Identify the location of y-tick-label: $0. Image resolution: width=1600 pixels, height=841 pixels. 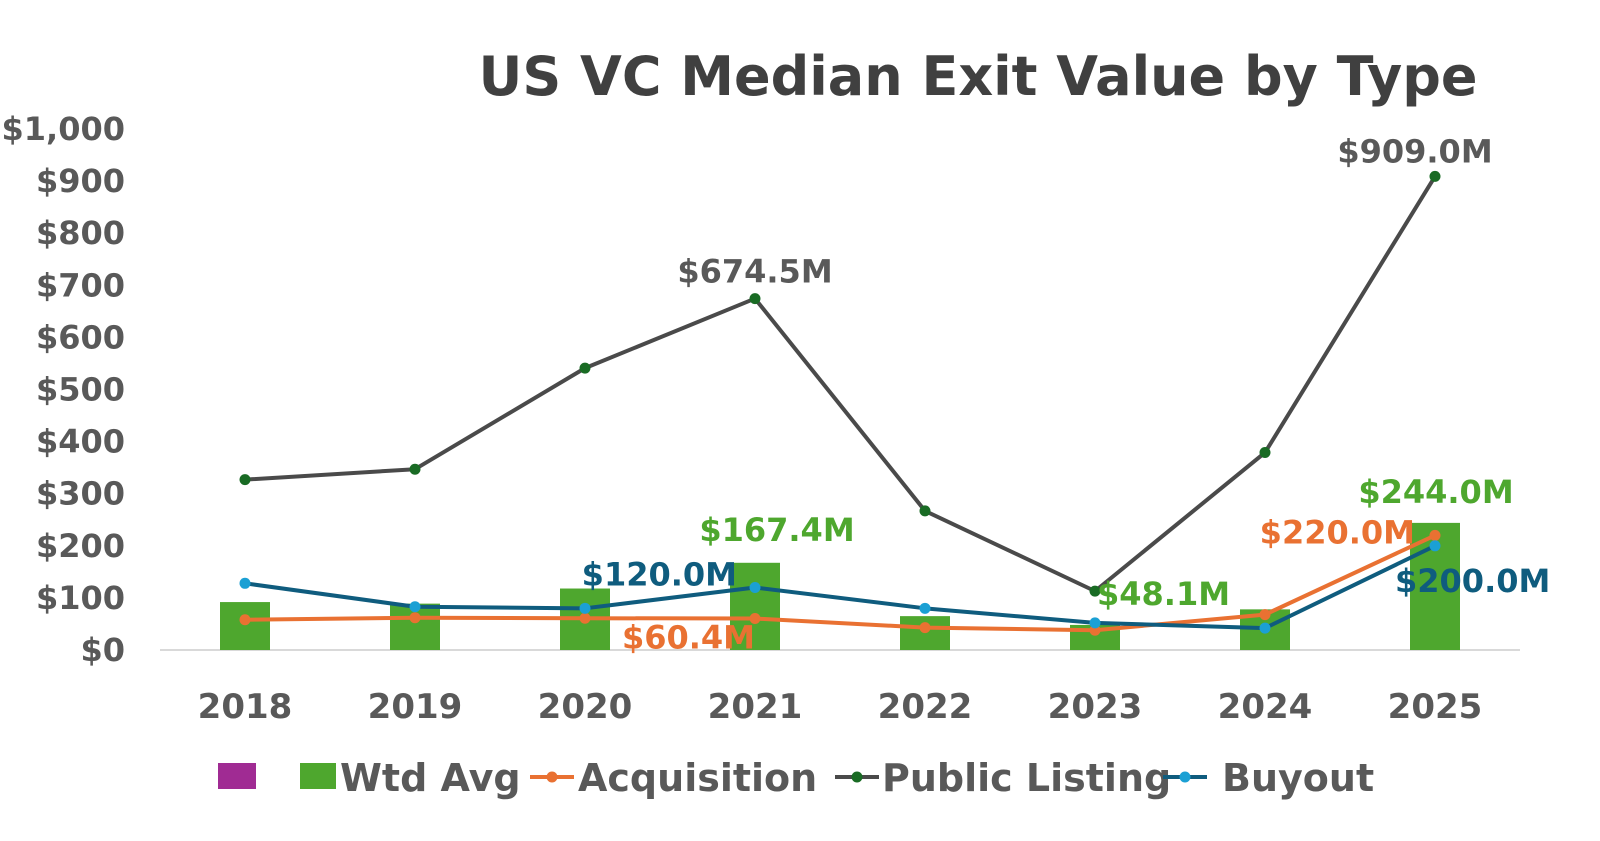
(102, 650).